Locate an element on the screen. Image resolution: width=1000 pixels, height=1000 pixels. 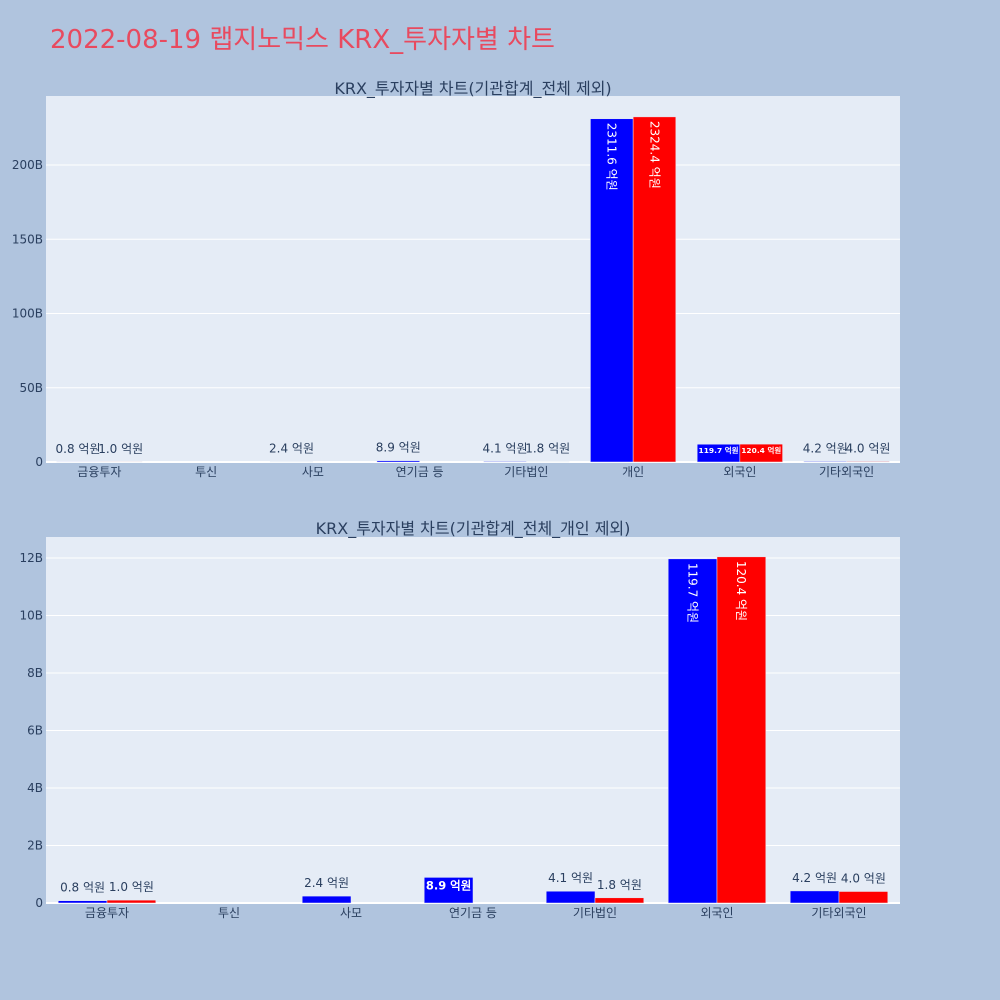
chart-1-data-label: 4.2 억원 is located at coordinates (825, 448).